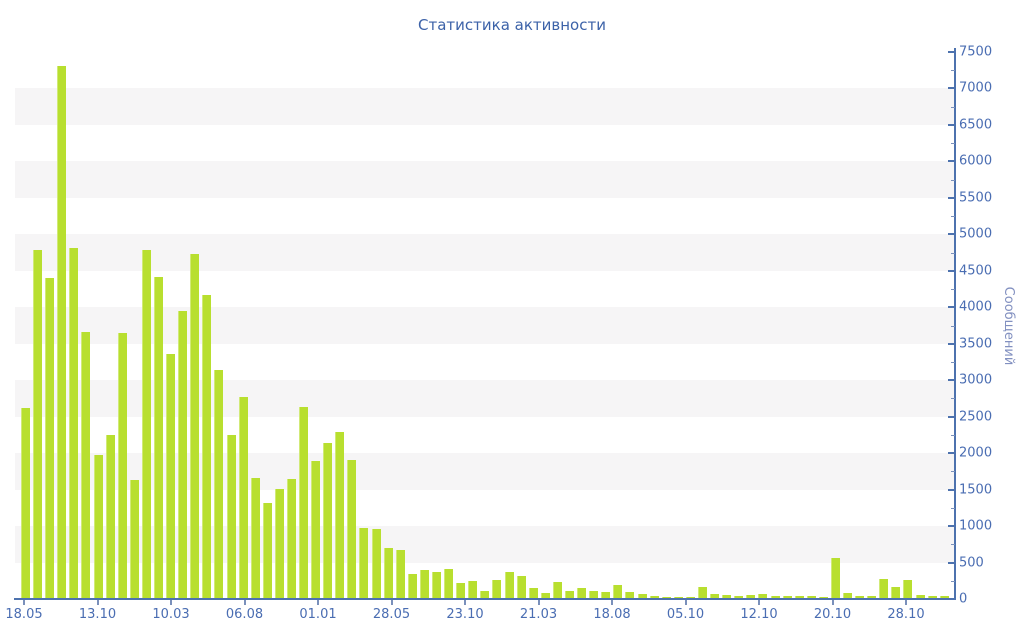 This screenshot has width=1024, height=640. Describe the element at coordinates (976, 380) in the screenshot. I see `y-axis-tick-label: 3000` at that location.